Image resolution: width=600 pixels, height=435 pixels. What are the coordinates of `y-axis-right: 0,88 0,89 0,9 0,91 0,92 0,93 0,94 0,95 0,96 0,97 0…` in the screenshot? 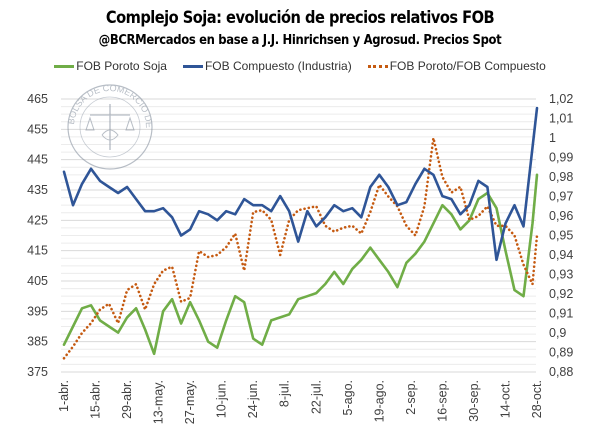 It's located at (561, 235).